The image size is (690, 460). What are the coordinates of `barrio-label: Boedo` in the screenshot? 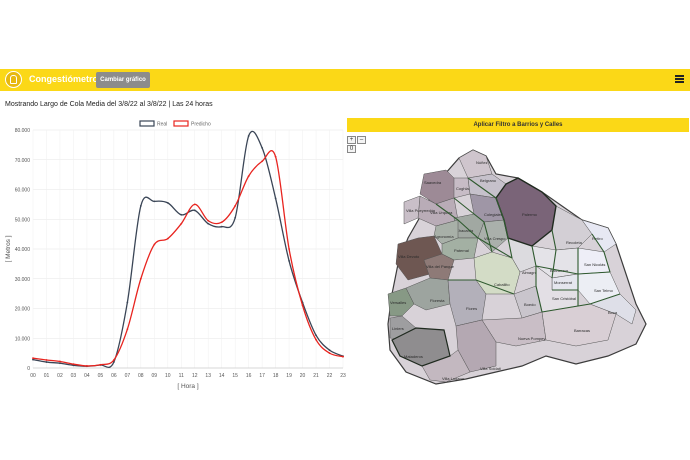 It's located at (530, 304).